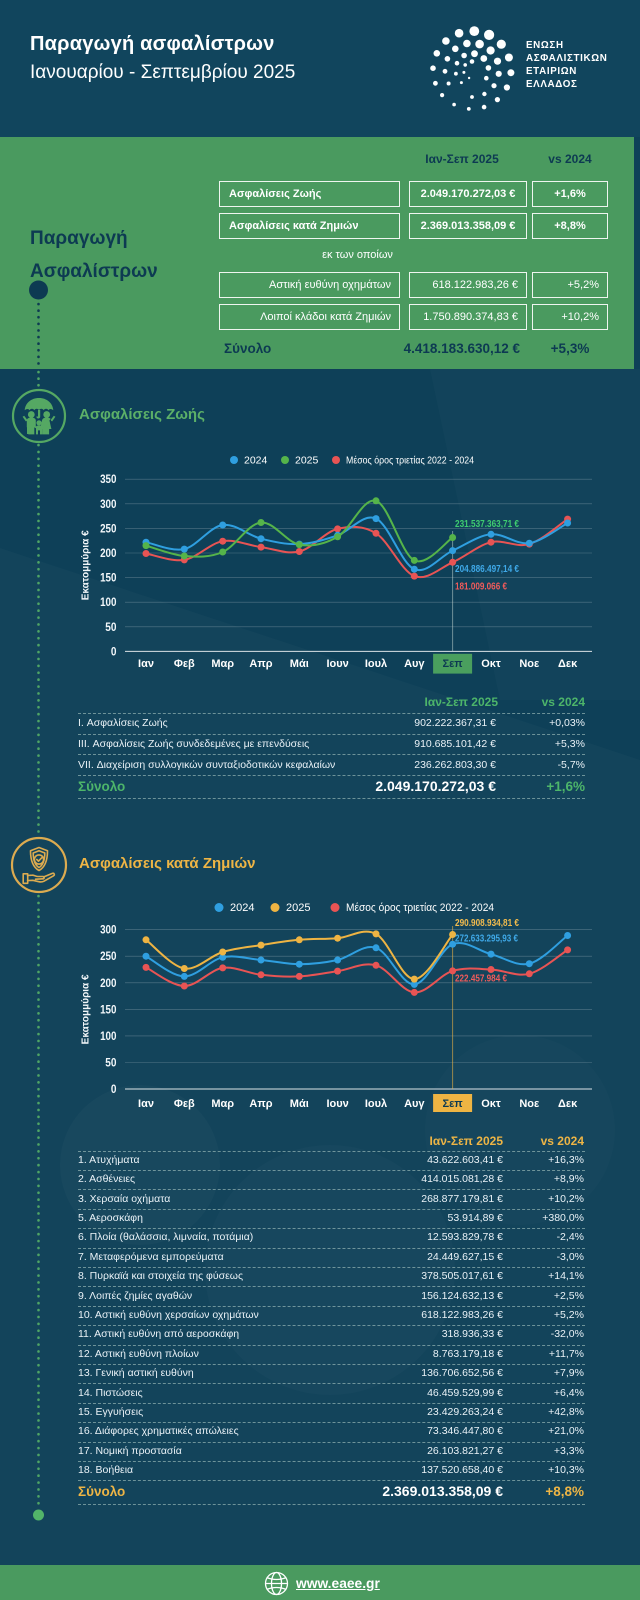 This screenshot has width=640, height=1600. Describe the element at coordinates (545, 45) in the screenshot. I see `svg-text: ΕΝΩΣΗ` at that location.